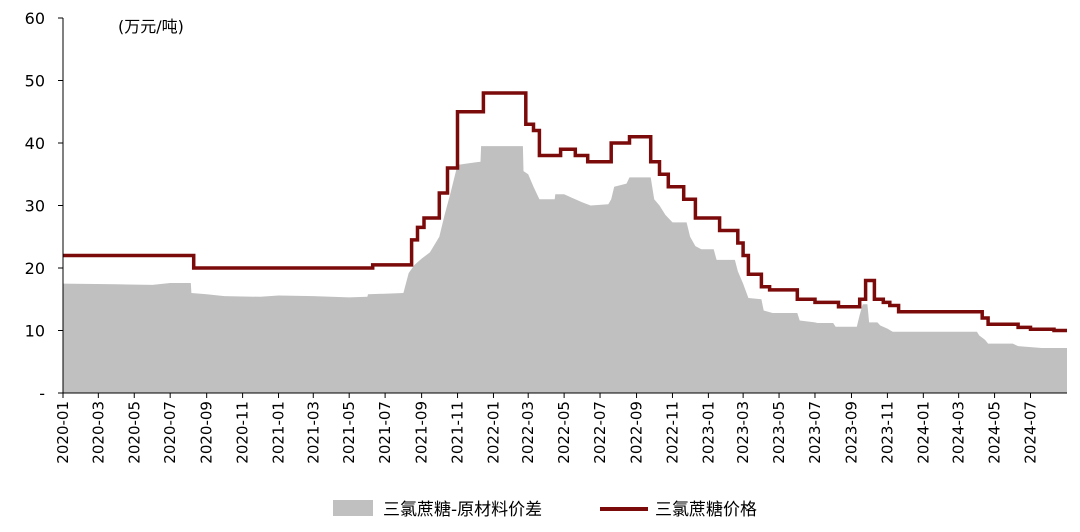 The image size is (1080, 532). What do you see at coordinates (35, 268) in the screenshot?
I see `y-tick-label: 20` at bounding box center [35, 268].